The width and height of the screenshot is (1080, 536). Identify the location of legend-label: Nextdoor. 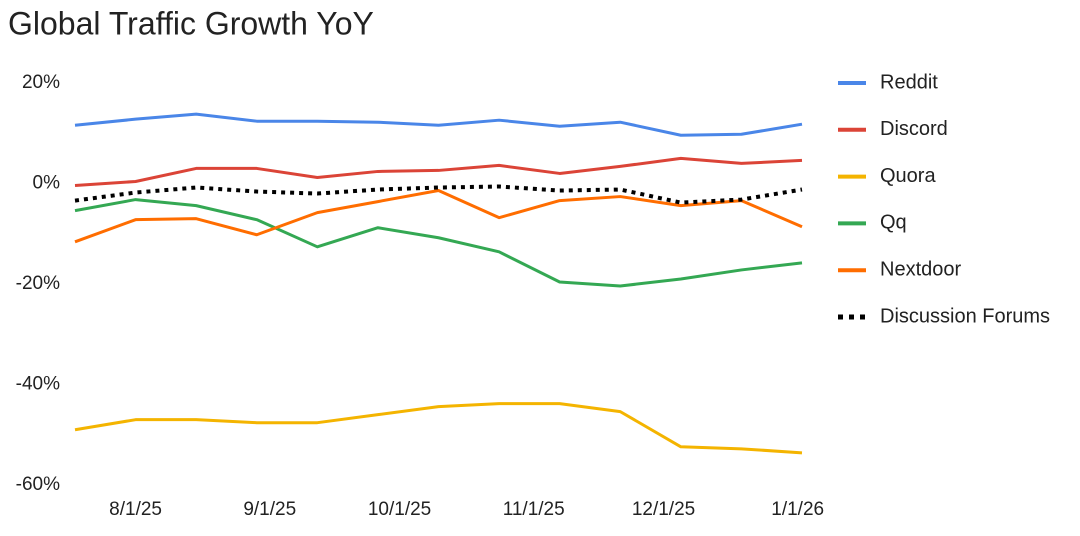
(920, 269).